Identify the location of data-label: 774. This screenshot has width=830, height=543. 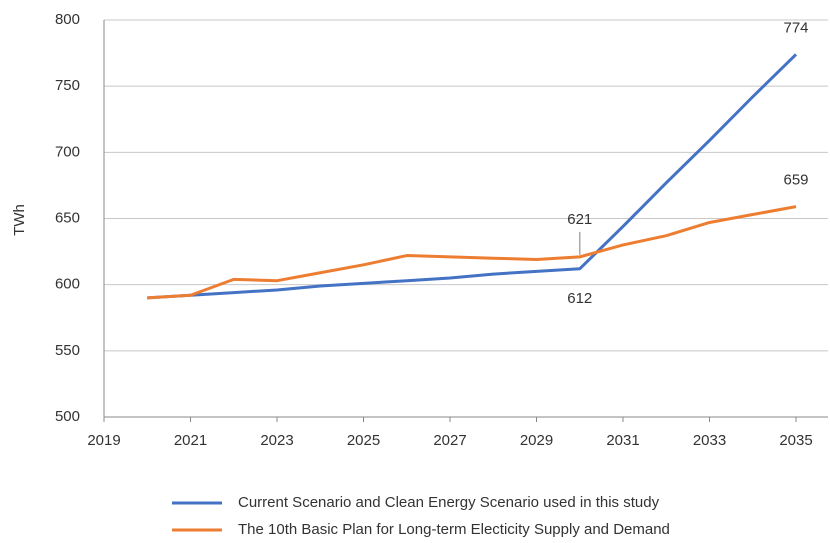
(795, 27).